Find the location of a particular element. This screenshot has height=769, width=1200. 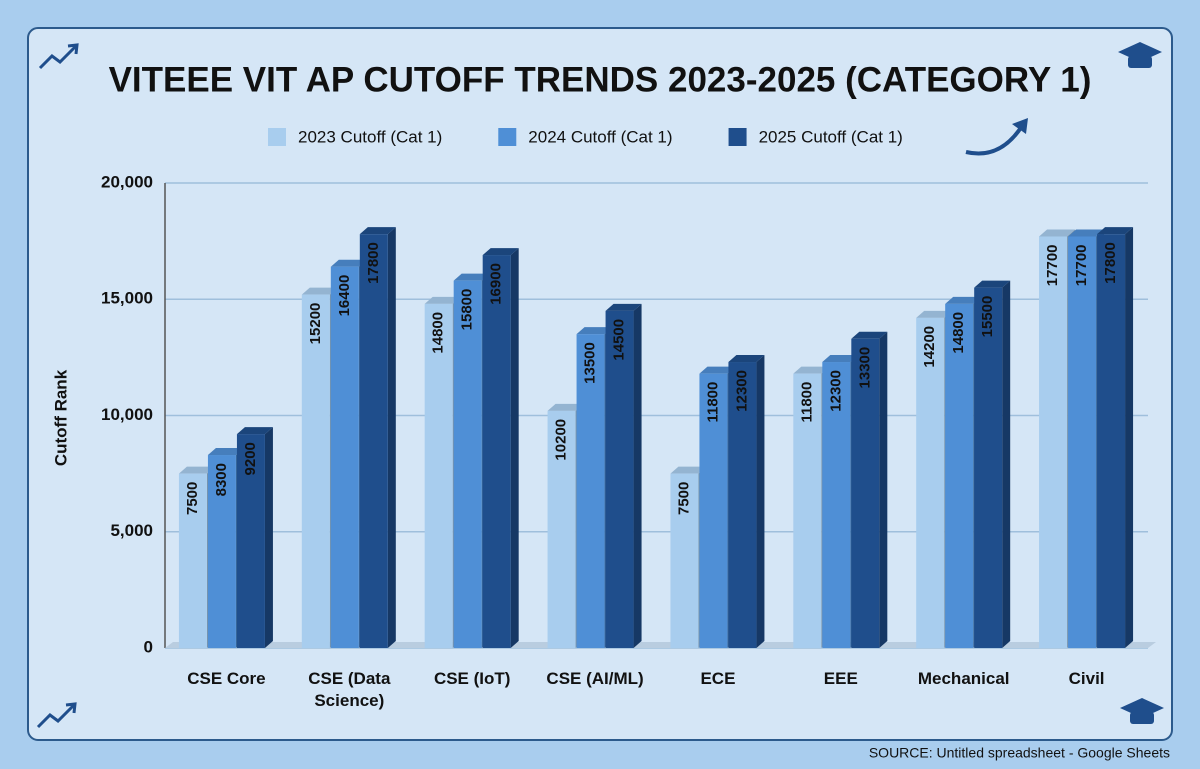

cap-icon is located at coordinates (1141, 383).